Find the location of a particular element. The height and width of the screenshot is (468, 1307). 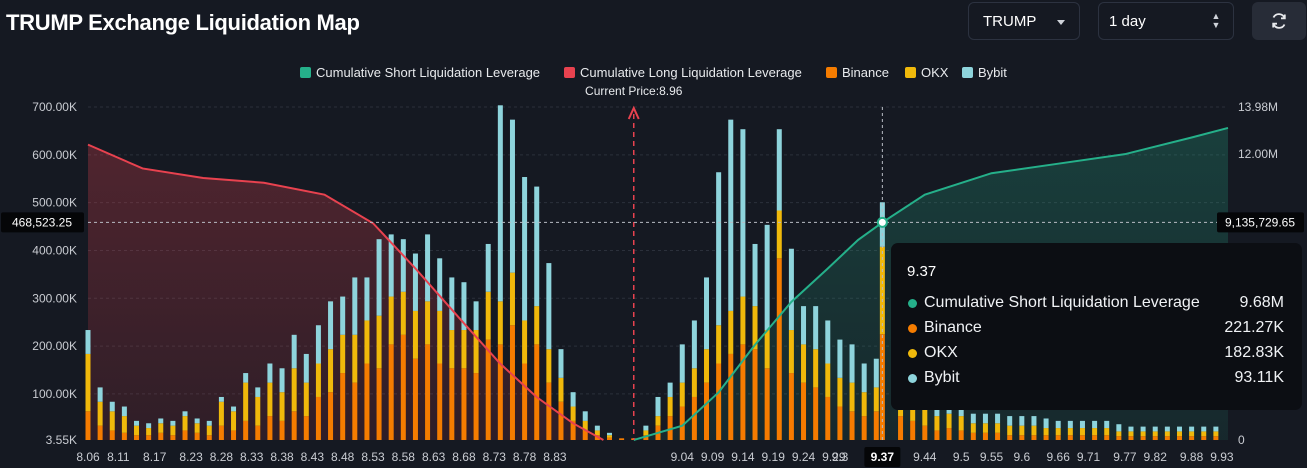

crosshair-left-label: 468,523.25 is located at coordinates (42, 222).